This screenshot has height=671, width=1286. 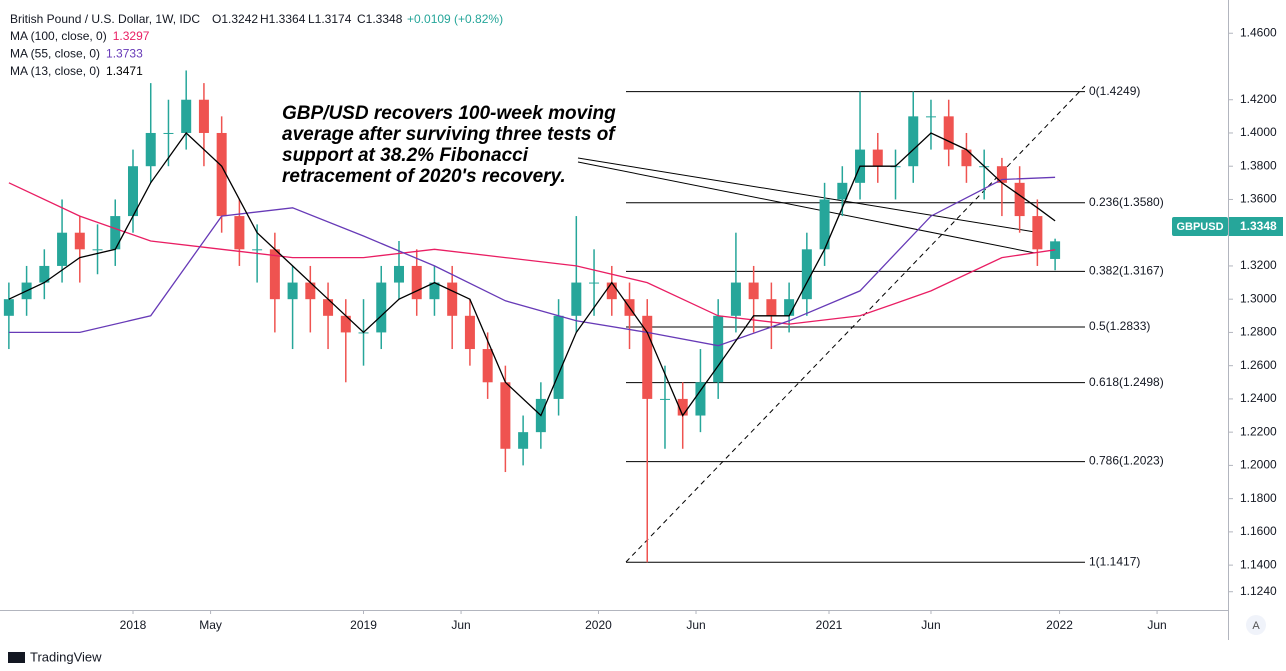 What do you see at coordinates (1059, 625) in the screenshot?
I see `x-tick-label: 2022` at bounding box center [1059, 625].